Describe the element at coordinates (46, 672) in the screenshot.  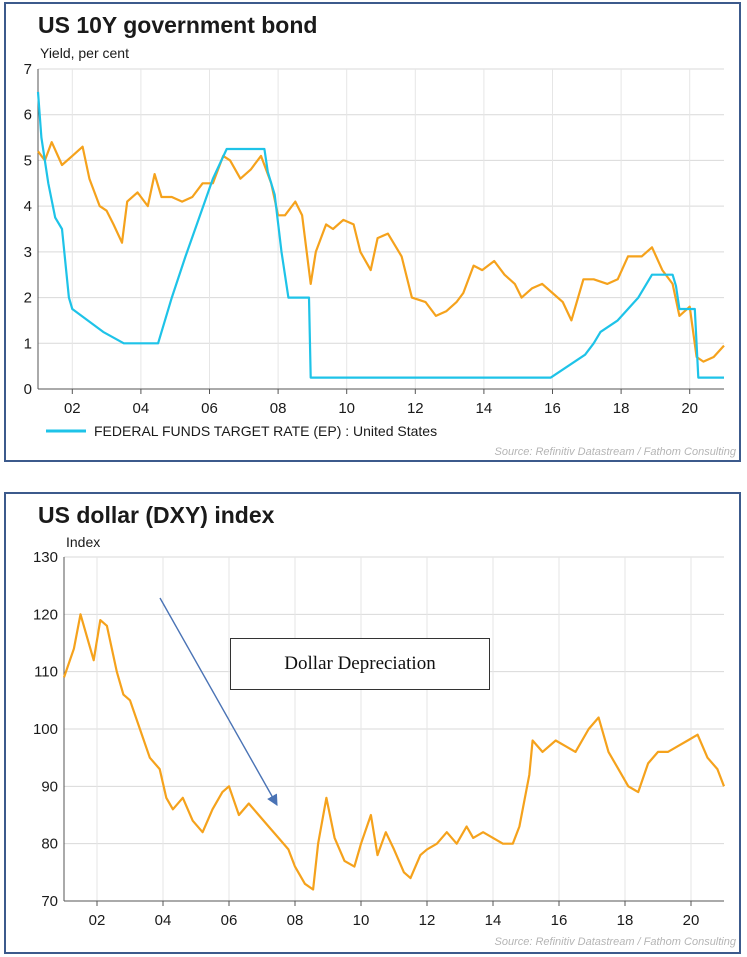
I see `y-tick-label: 110` at that location.